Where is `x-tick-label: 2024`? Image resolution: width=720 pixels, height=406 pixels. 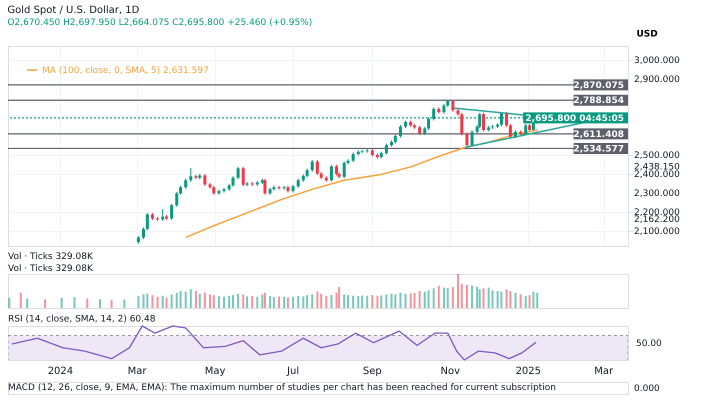 x-tick-label: 2024 is located at coordinates (61, 371).